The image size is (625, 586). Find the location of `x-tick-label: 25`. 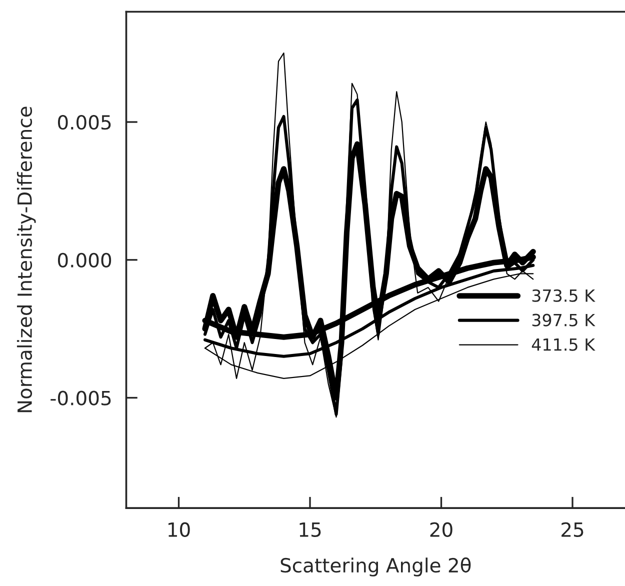

x-tick-label: 25 is located at coordinates (573, 529).